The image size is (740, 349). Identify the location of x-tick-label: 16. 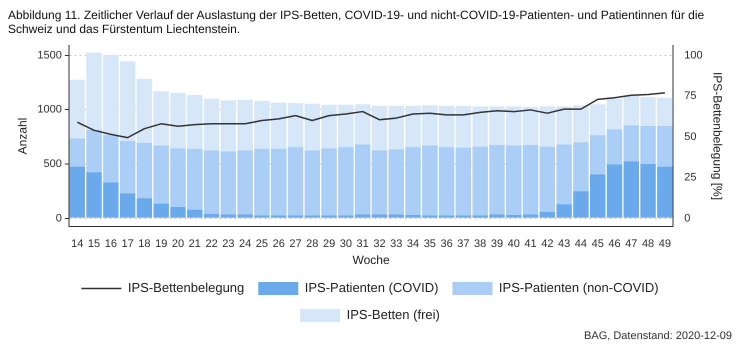
(110, 244).